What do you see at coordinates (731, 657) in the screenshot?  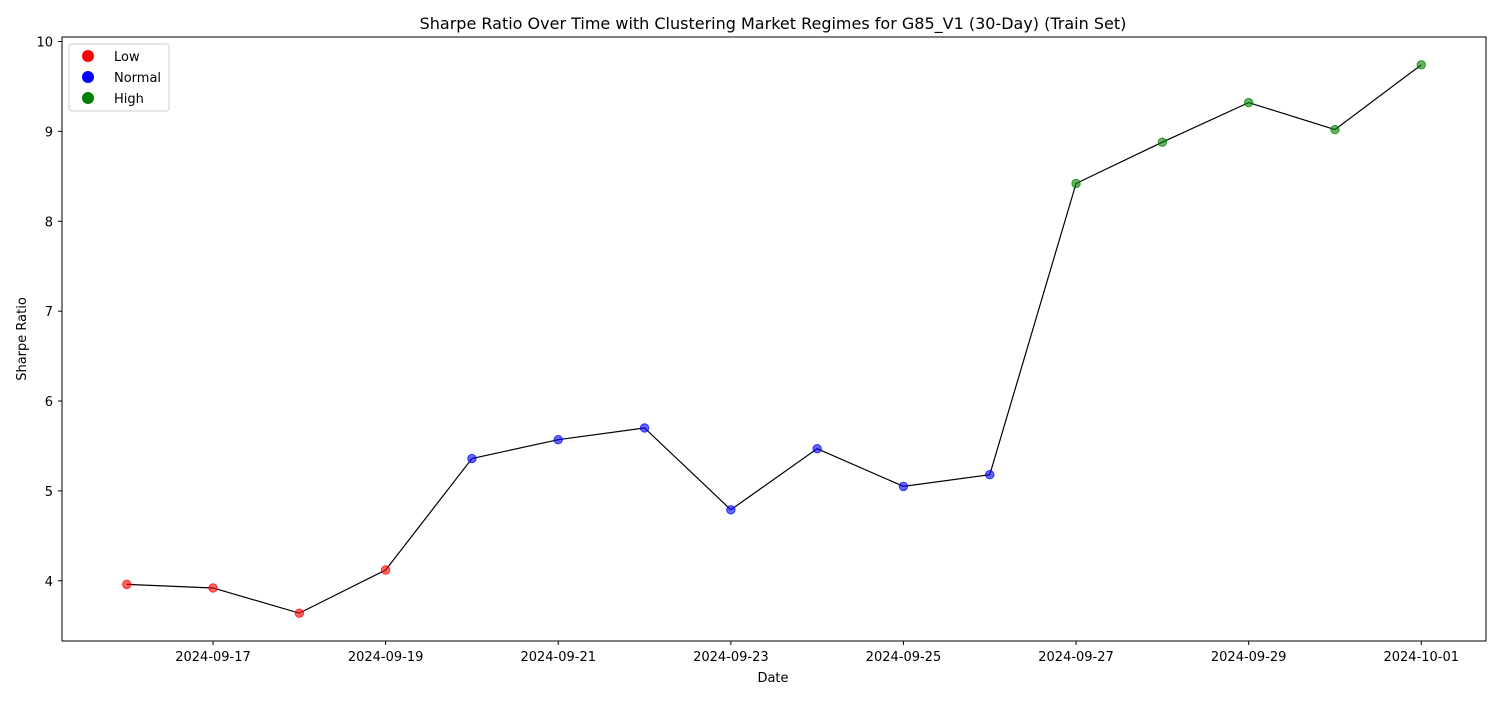 I see `x-tick-label: 2024-09-23` at bounding box center [731, 657].